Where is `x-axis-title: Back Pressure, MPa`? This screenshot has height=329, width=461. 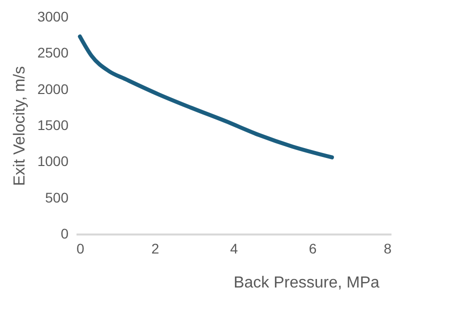
x-axis-title: Back Pressure, MPa is located at coordinates (307, 283).